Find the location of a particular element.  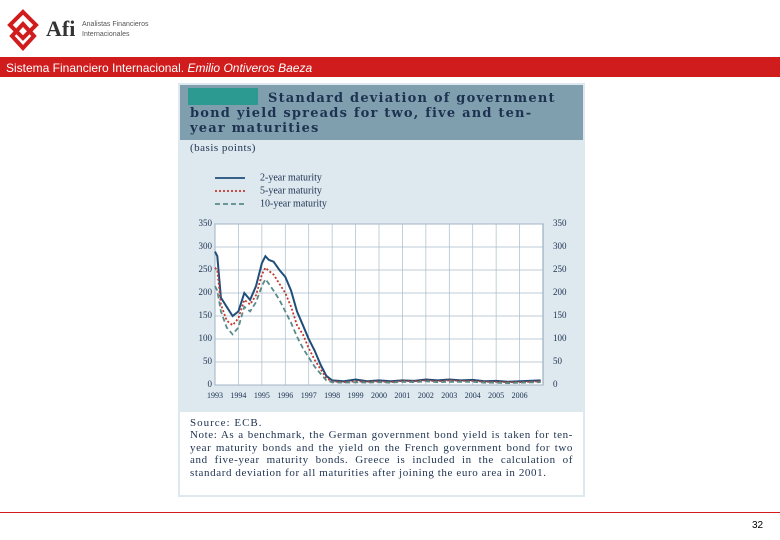

y-tick-label: 300 is located at coordinates (206, 246).